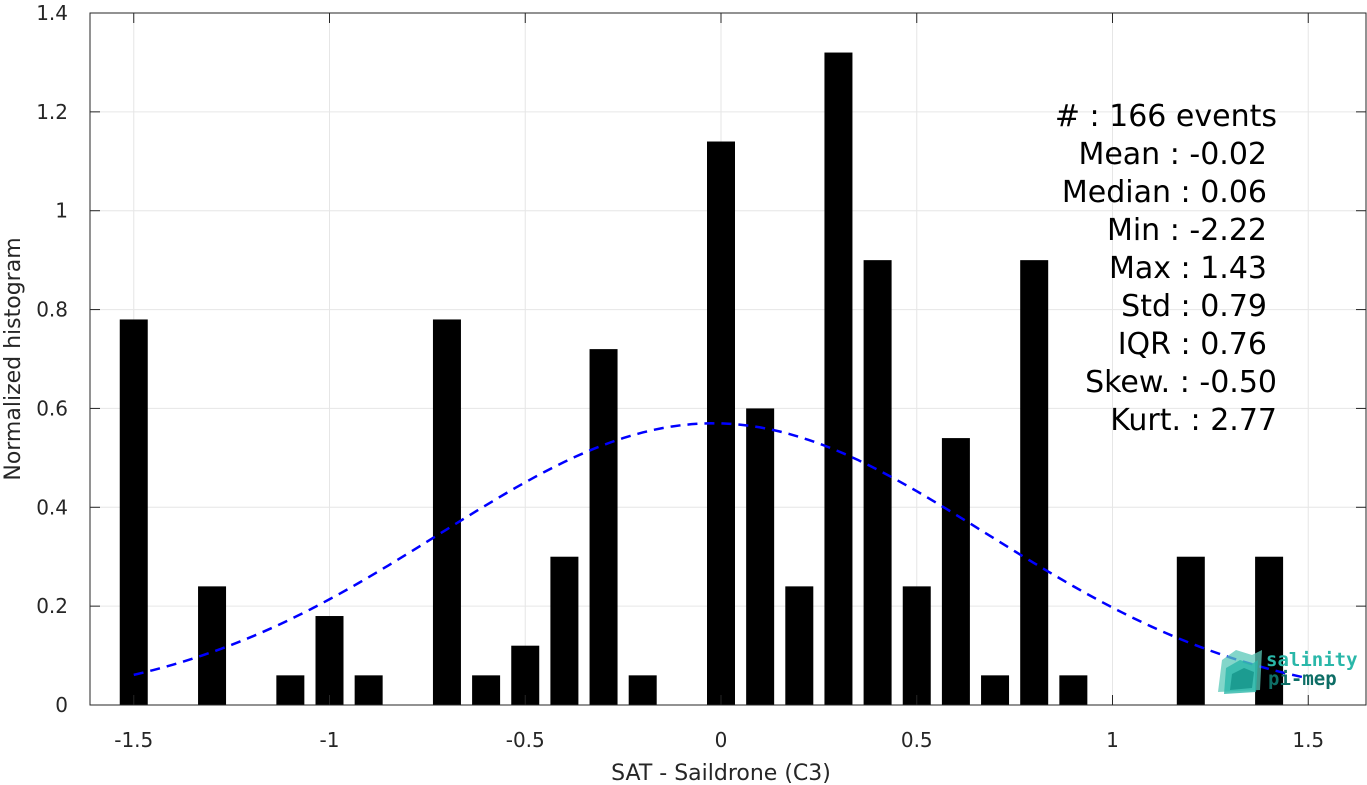 The height and width of the screenshot is (785, 1367). Describe the element at coordinates (1308, 740) in the screenshot. I see `x-tick-label: 1.5` at that location.